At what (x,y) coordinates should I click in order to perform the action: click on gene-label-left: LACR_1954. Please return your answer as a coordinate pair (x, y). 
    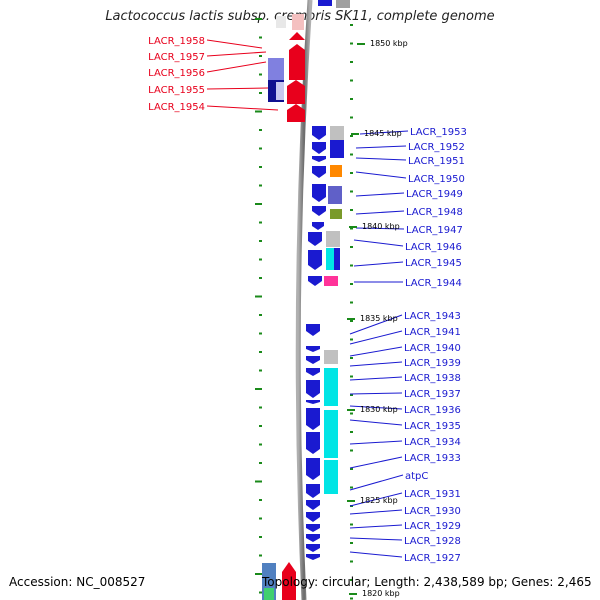
    Looking at the image, I should click on (176, 107).